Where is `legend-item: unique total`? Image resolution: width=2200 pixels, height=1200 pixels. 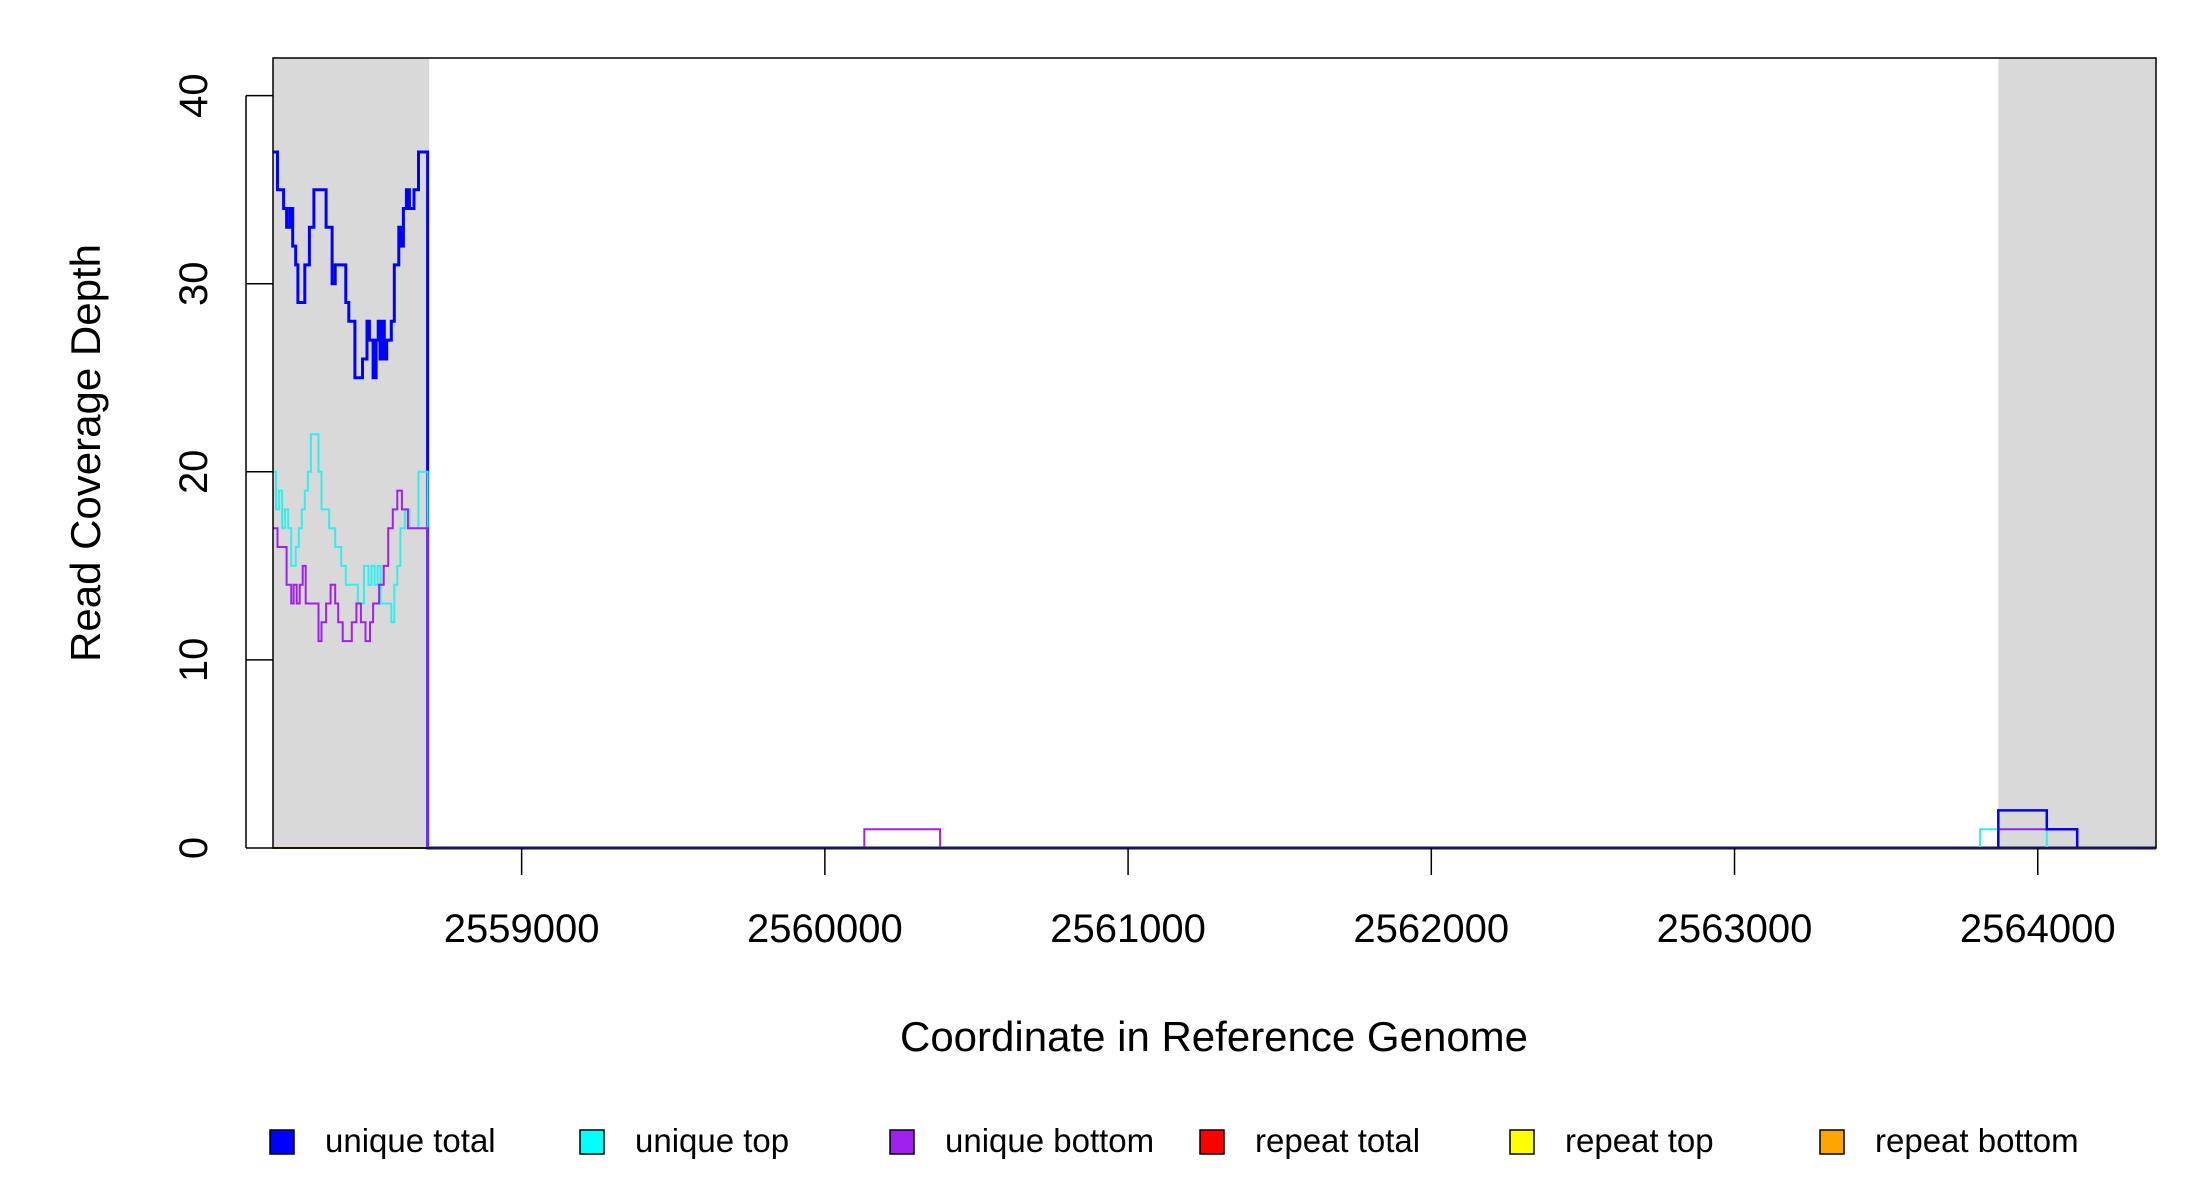
legend-item: unique total is located at coordinates (382, 1140).